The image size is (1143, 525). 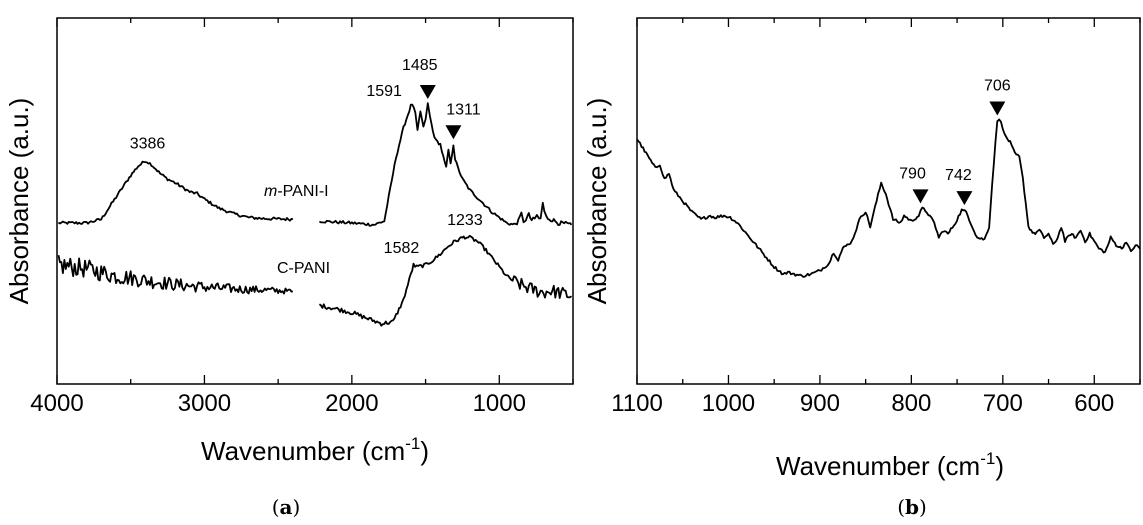 I want to click on panel-label: (b), so click(x=912, y=507).